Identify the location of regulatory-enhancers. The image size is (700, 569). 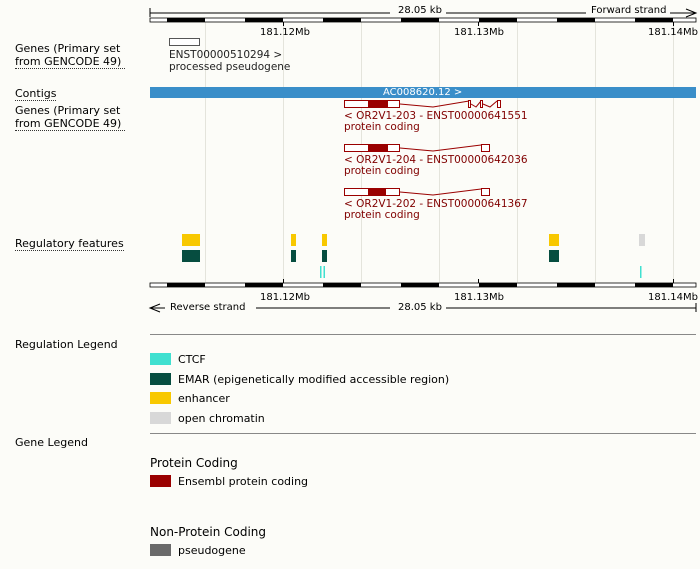
(370, 240).